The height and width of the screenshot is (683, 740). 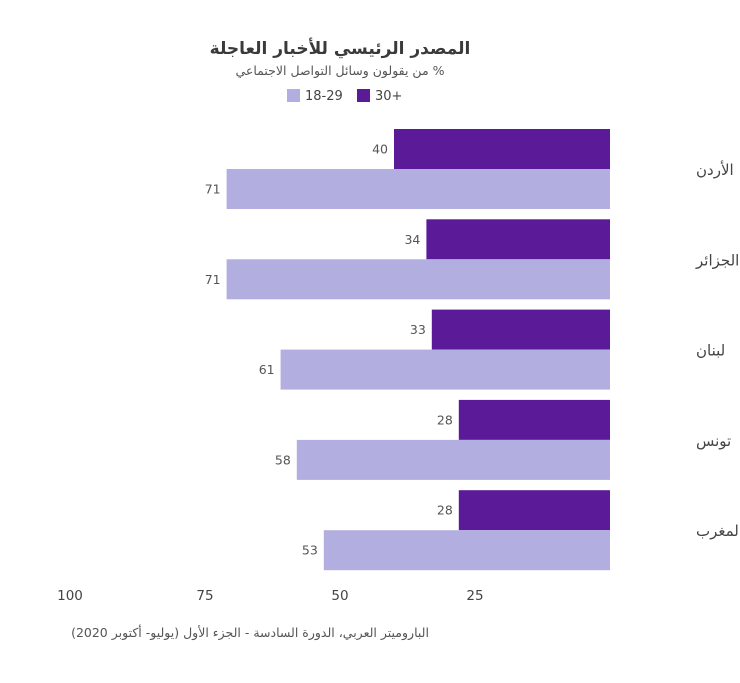 What do you see at coordinates (445, 419) in the screenshot?
I see `value-label-30-plus-3: 28` at bounding box center [445, 419].